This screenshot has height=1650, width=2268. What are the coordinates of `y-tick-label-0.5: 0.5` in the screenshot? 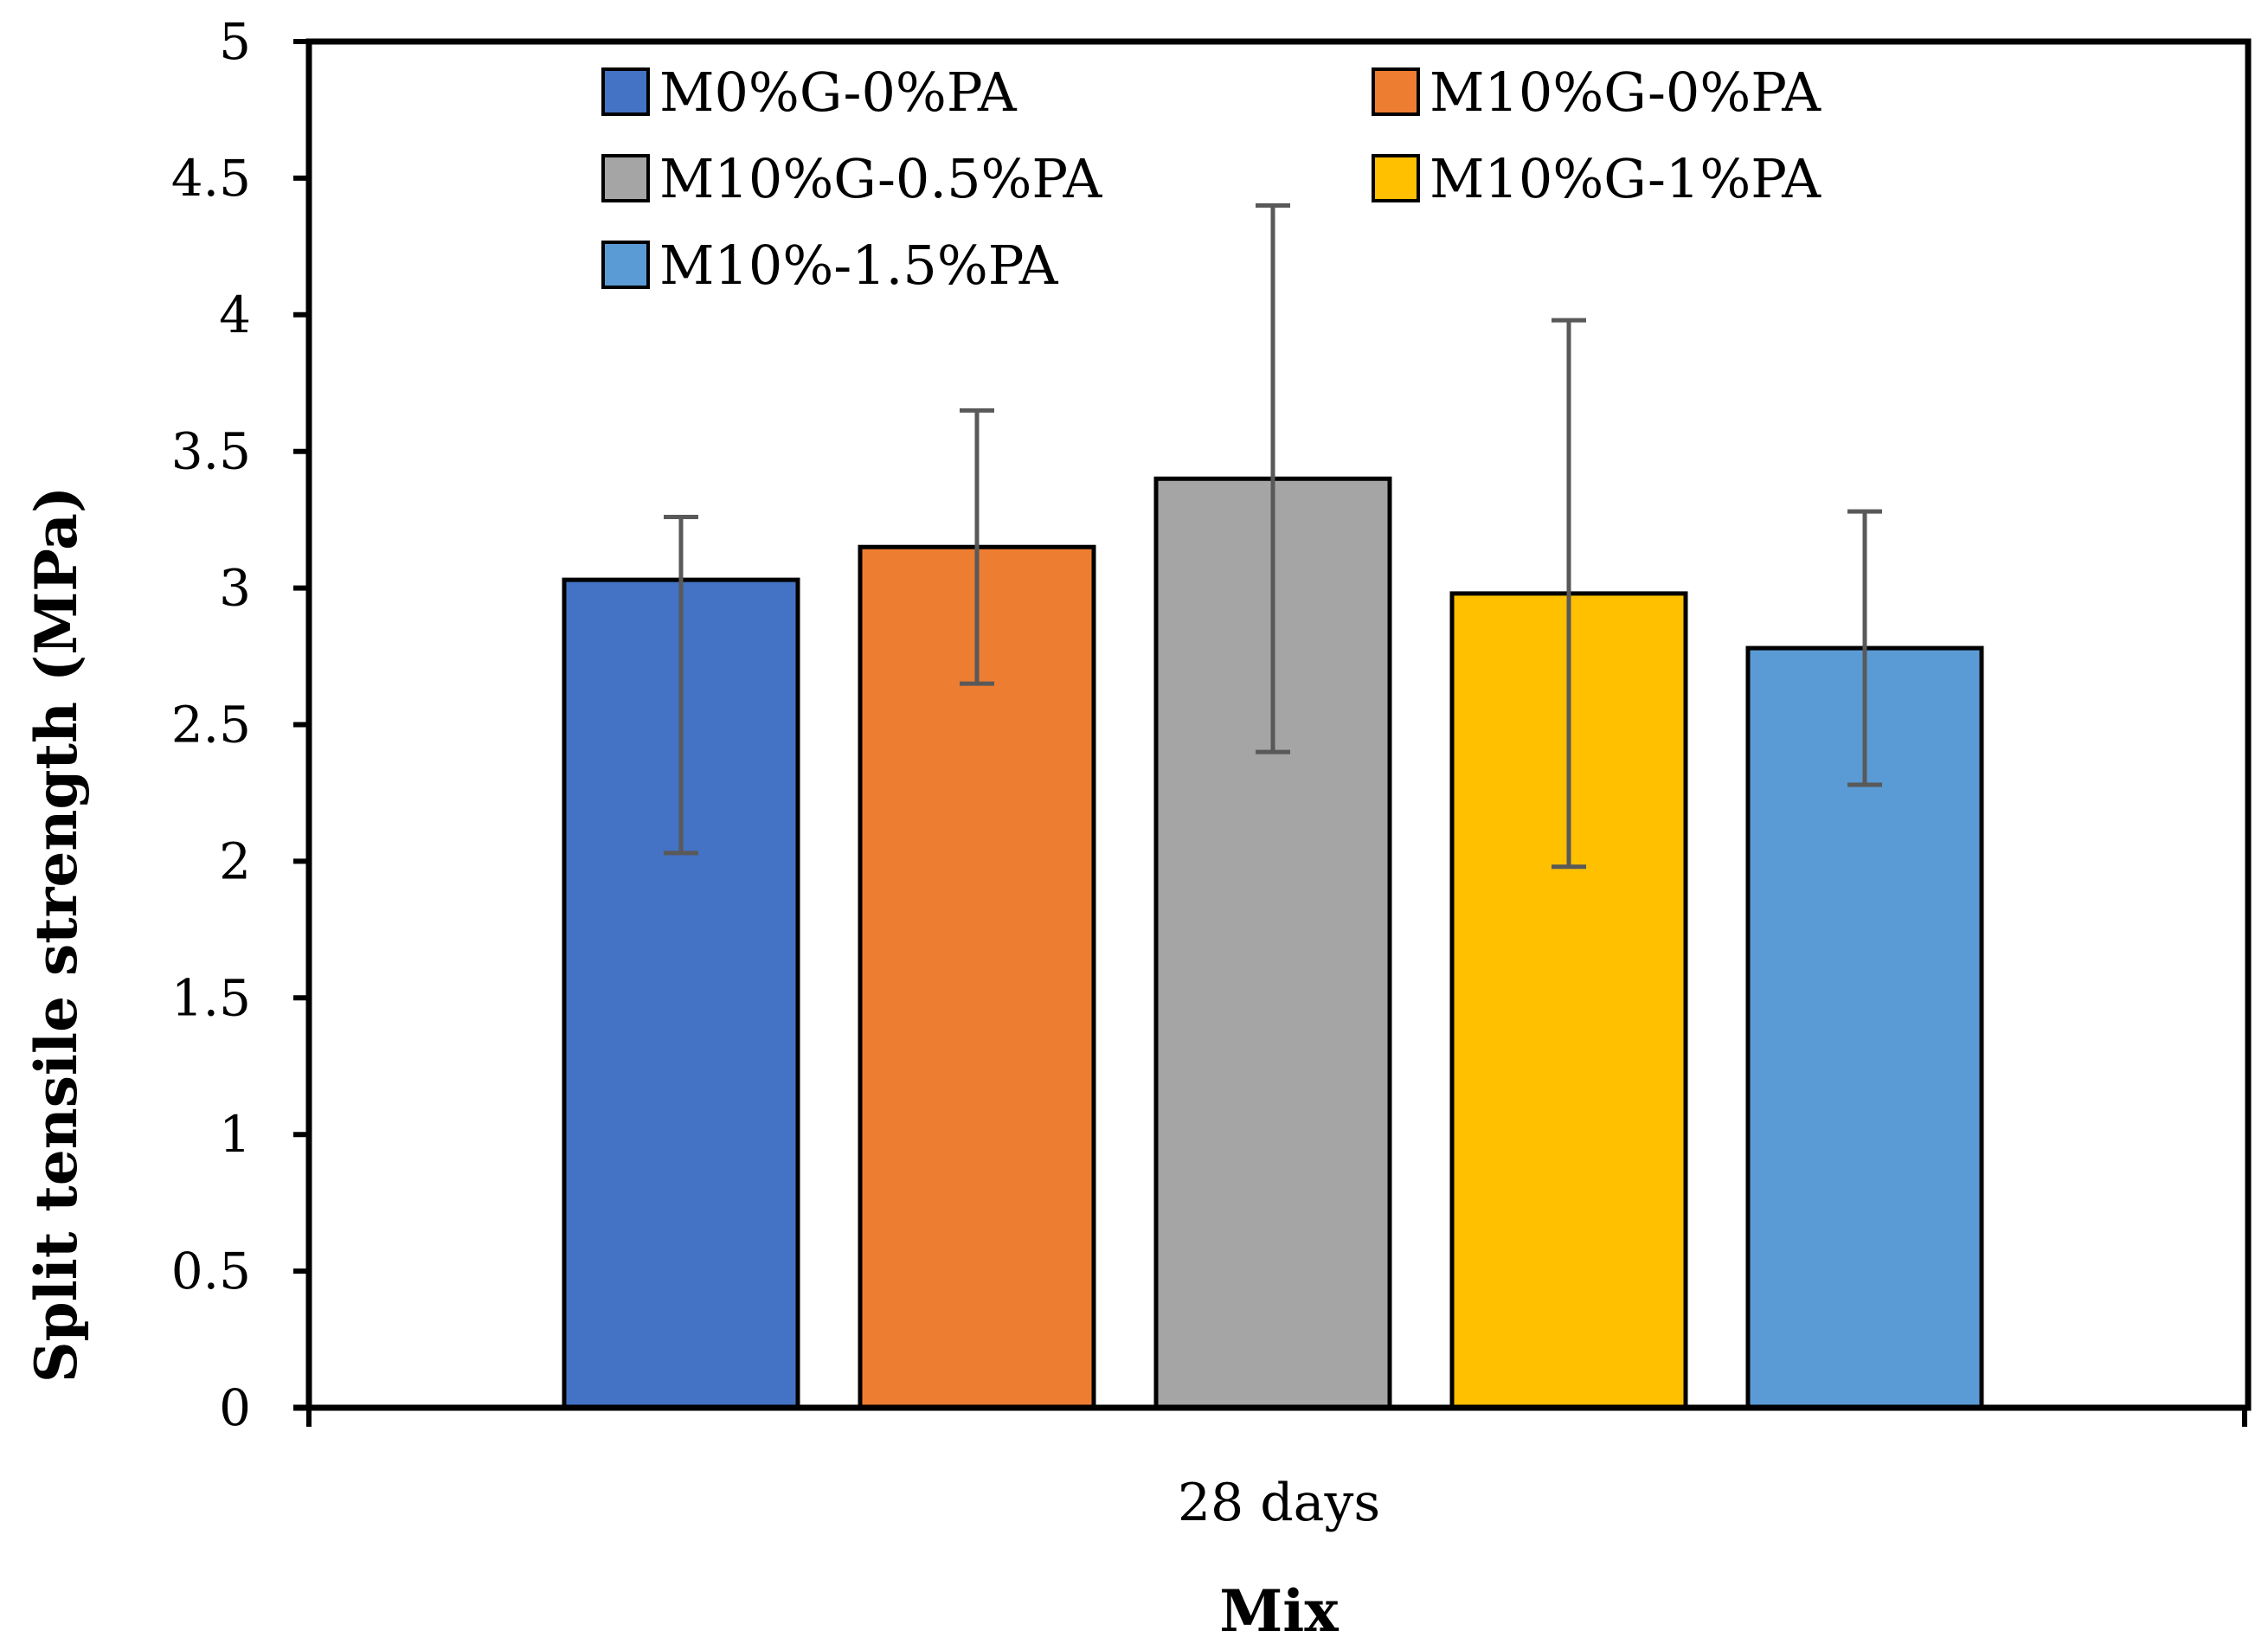 It's located at (211, 1271).